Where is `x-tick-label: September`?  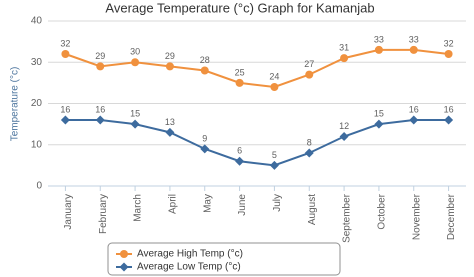 x-tick-label: September is located at coordinates (347, 218).